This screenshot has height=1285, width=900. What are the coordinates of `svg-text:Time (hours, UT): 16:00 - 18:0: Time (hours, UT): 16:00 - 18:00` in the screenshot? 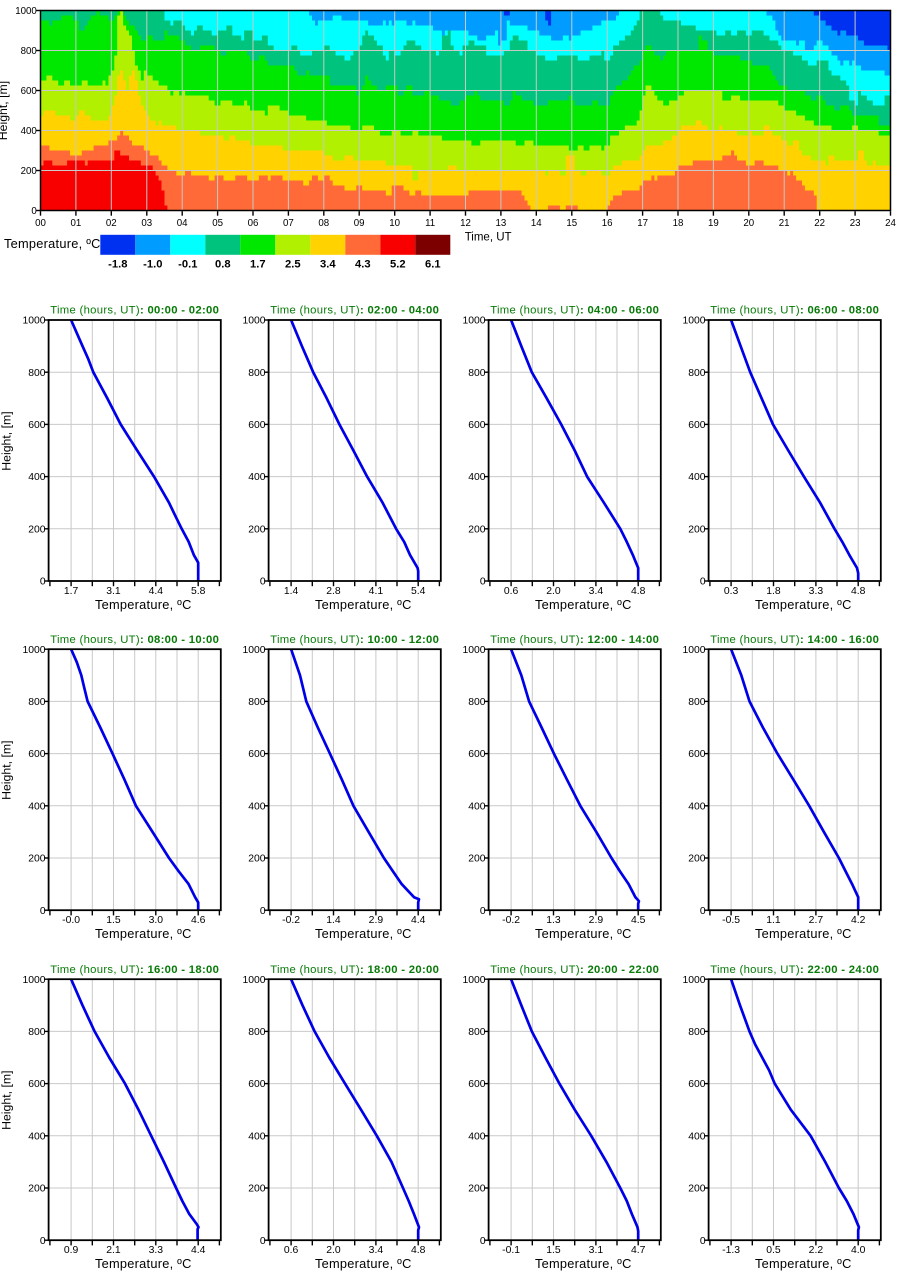 It's located at (134, 970).